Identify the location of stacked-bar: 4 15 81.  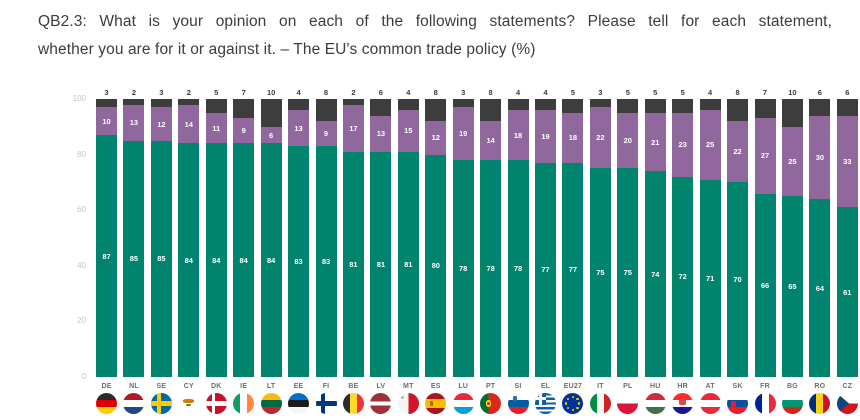
(408, 232).